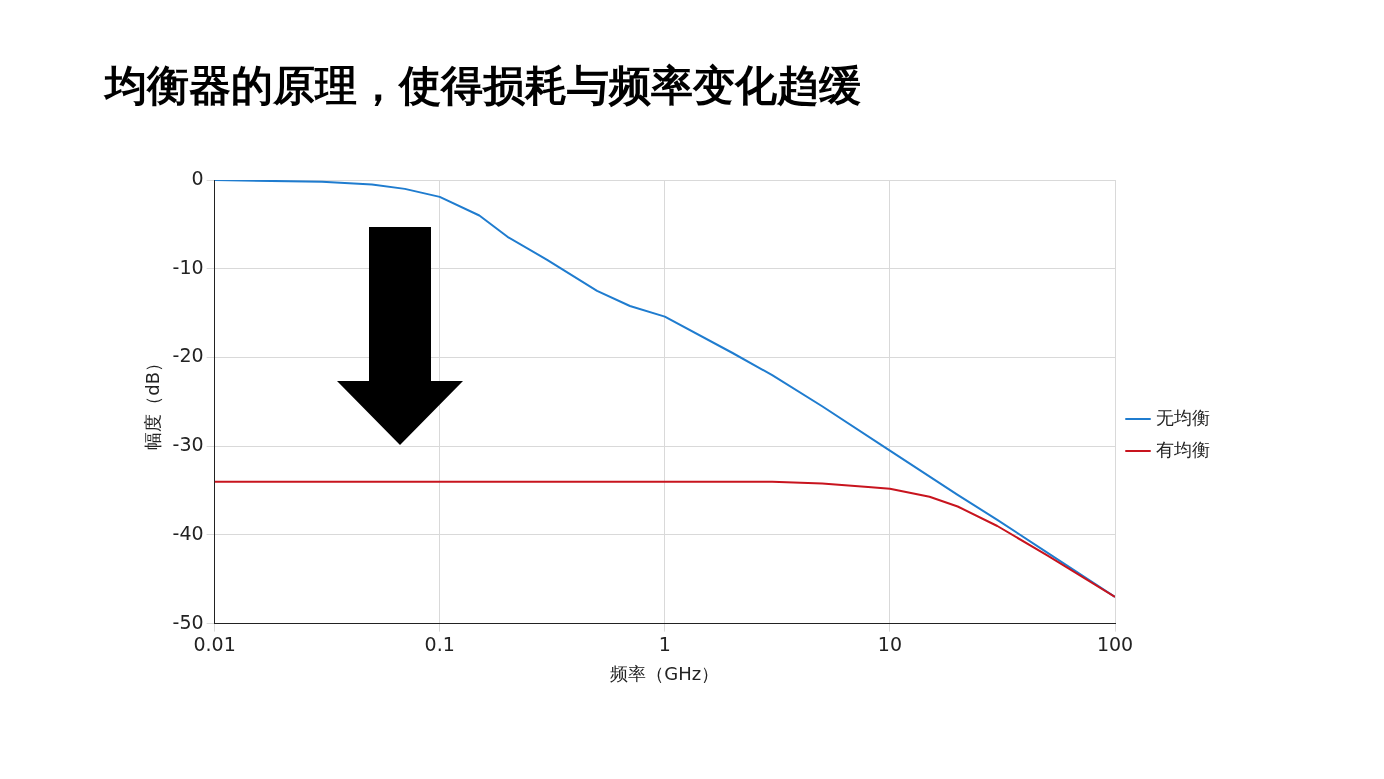 This screenshot has width=1384, height=779. What do you see at coordinates (439, 643) in the screenshot?
I see `x-tick-label: 0.1` at bounding box center [439, 643].